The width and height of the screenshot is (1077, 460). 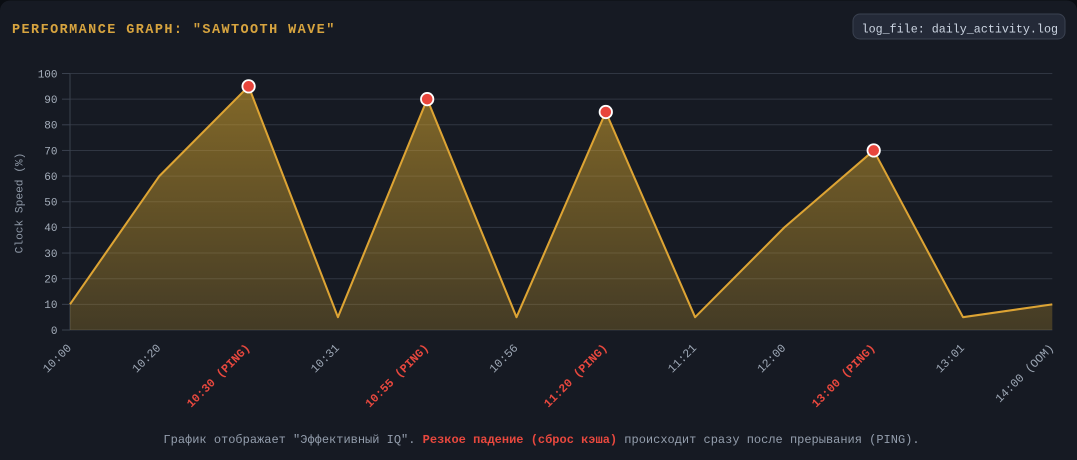 What do you see at coordinates (50, 255) in the screenshot?
I see `svg-text: 30` at bounding box center [50, 255].